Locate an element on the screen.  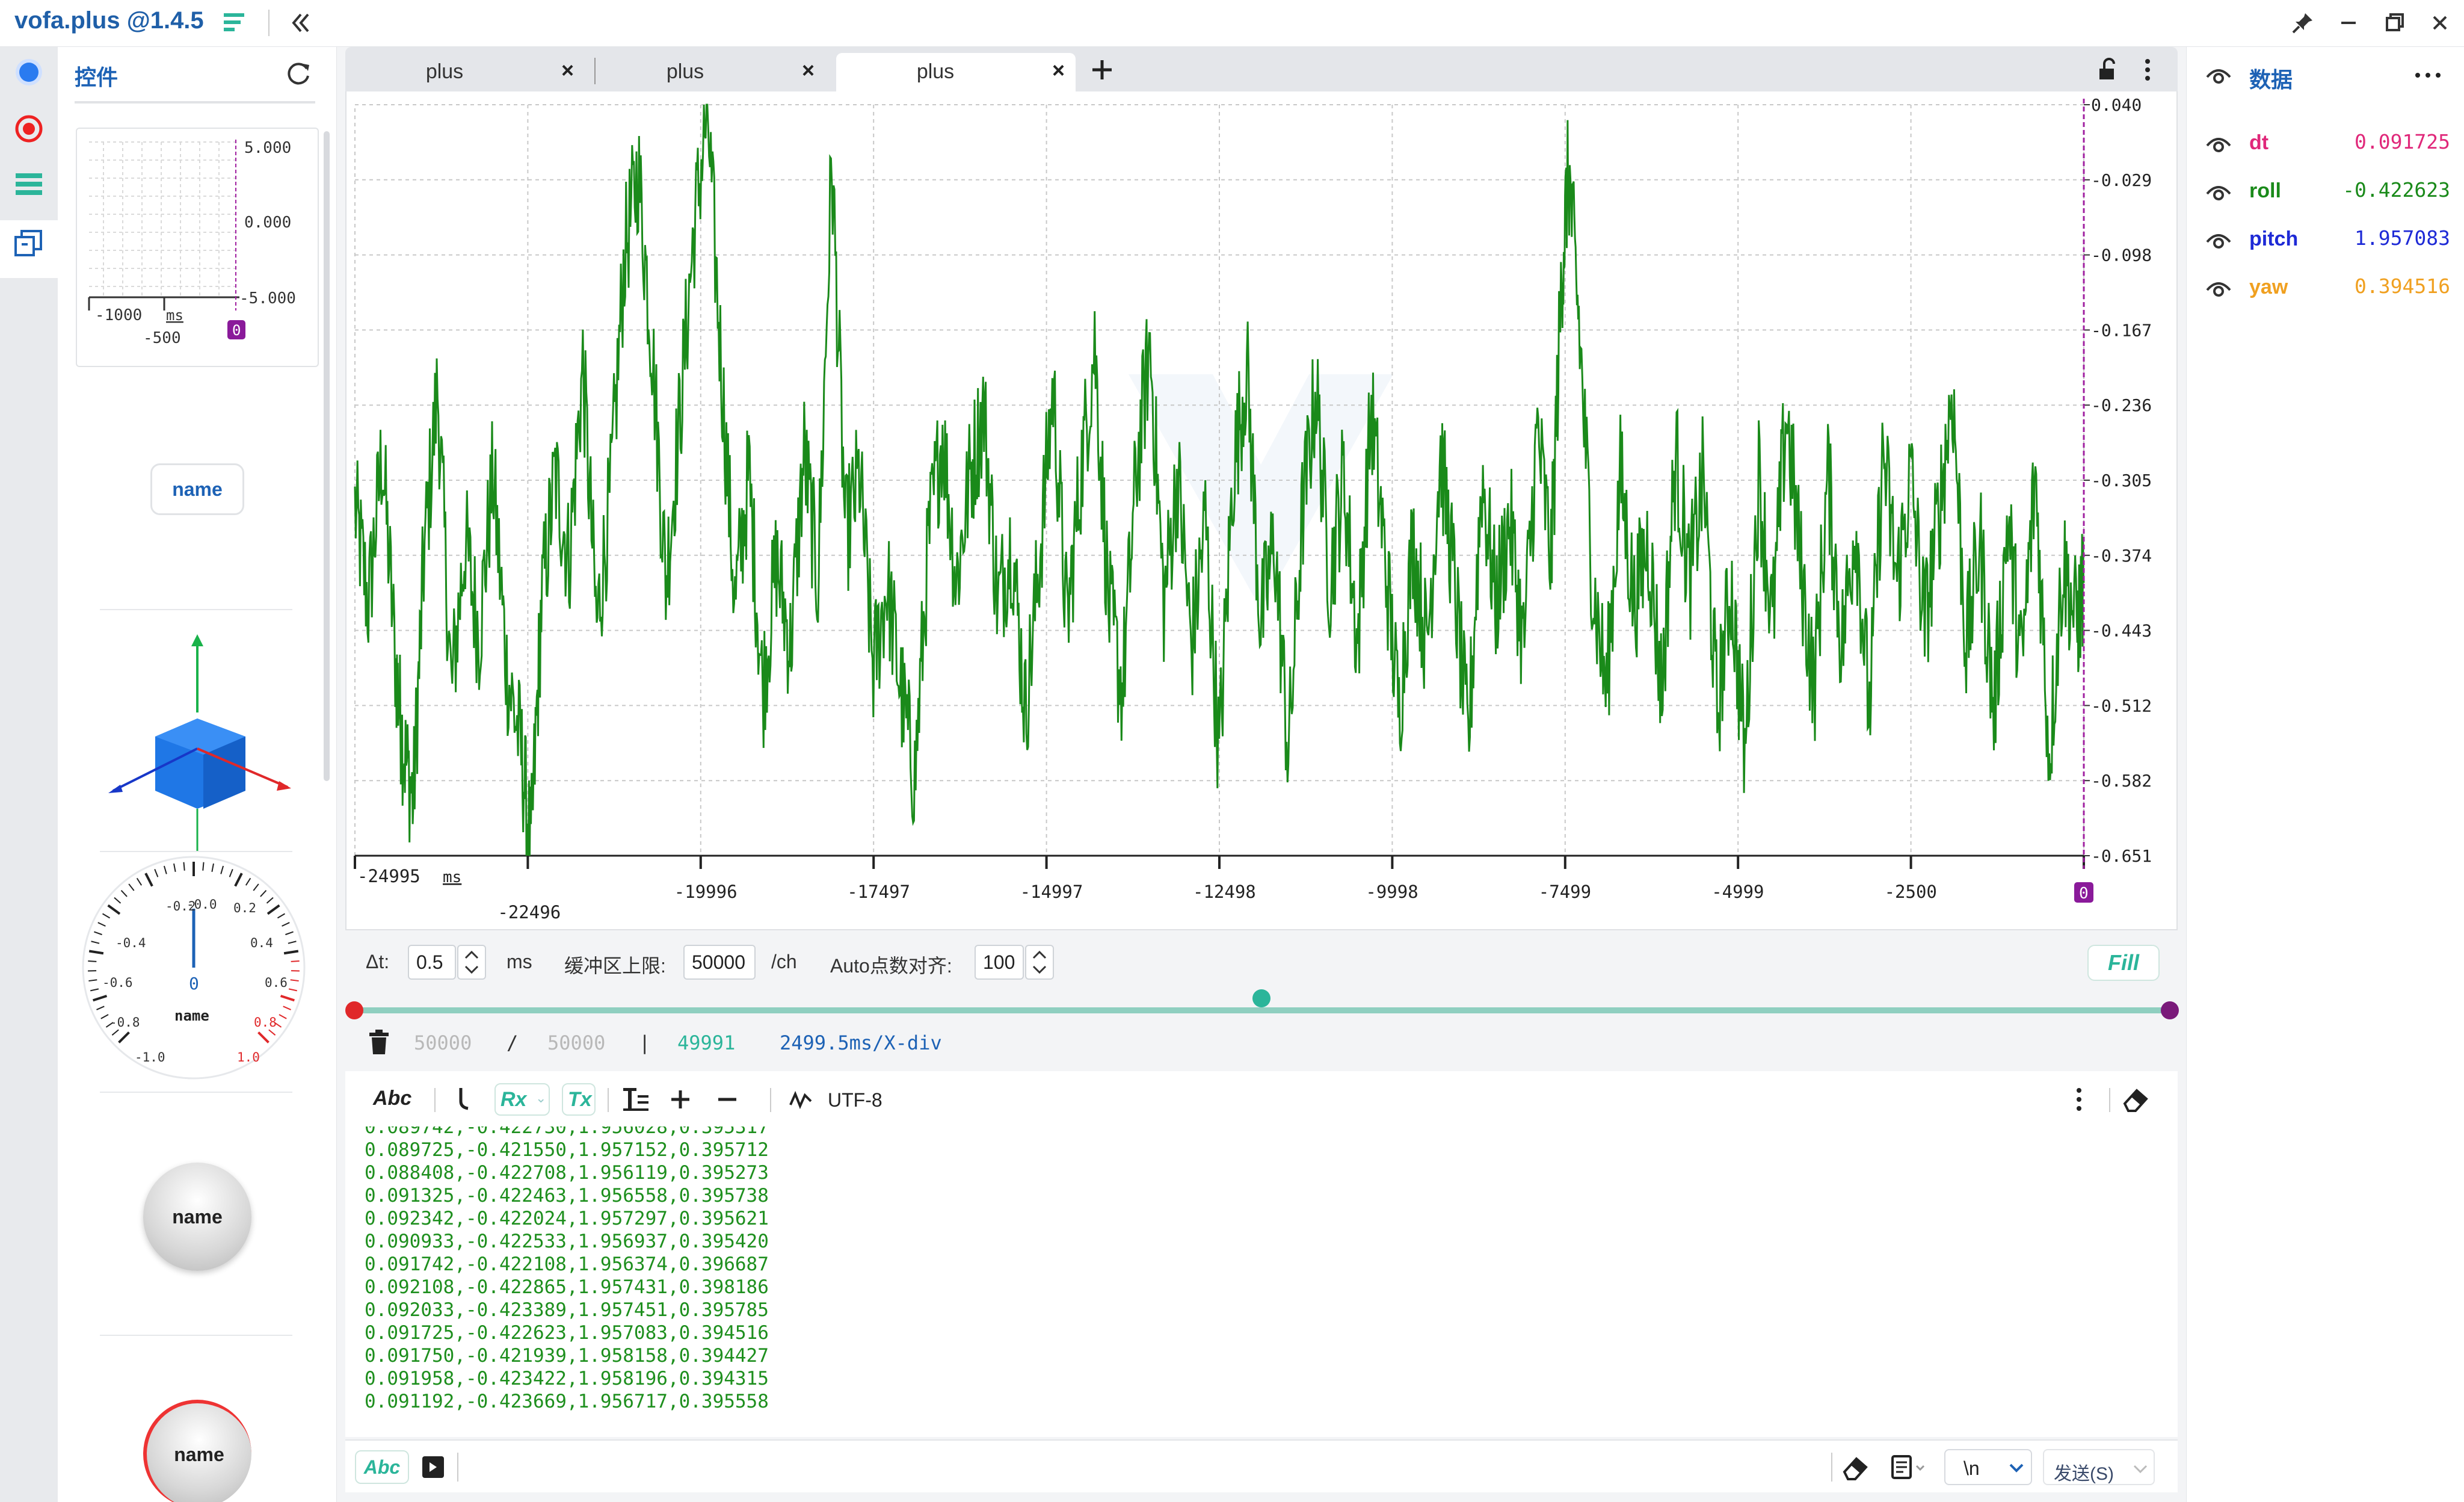
zoom-out-minus-icon is located at coordinates (728, 1099).